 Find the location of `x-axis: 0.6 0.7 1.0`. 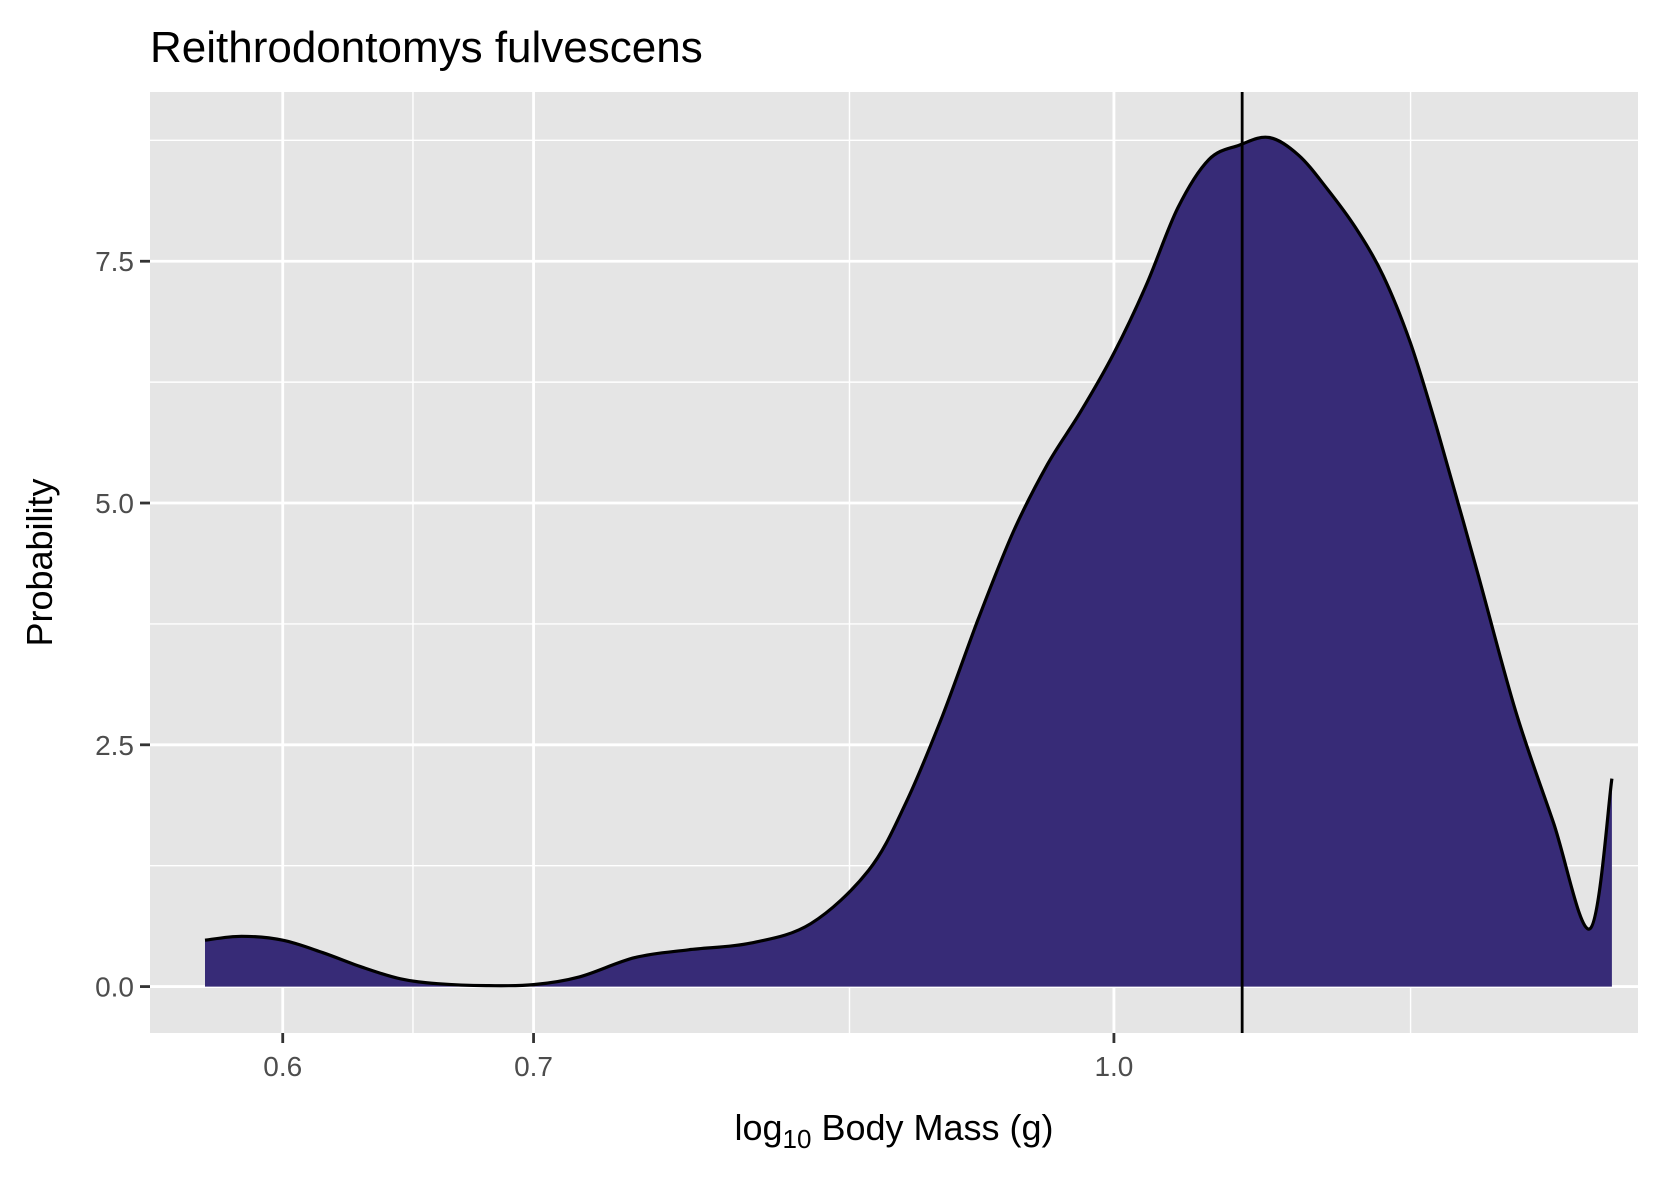

x-axis: 0.6 0.7 1.0 is located at coordinates (698, 1057).